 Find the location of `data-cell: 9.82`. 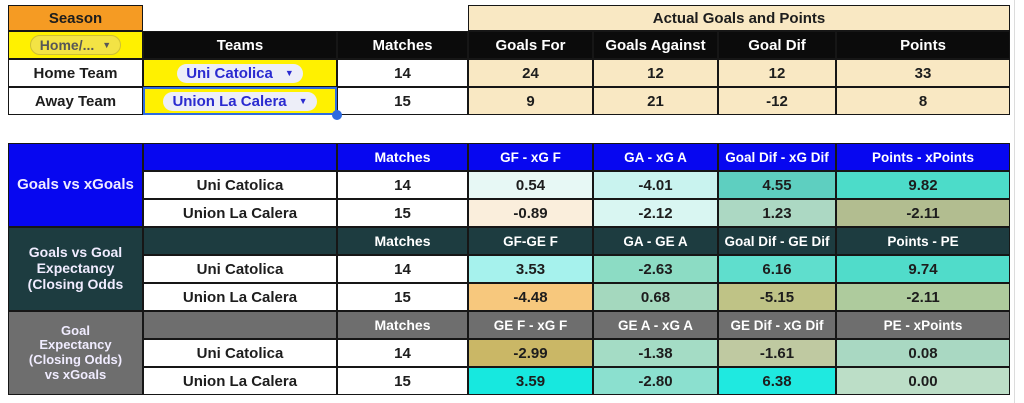

data-cell: 9.82 is located at coordinates (923, 185).